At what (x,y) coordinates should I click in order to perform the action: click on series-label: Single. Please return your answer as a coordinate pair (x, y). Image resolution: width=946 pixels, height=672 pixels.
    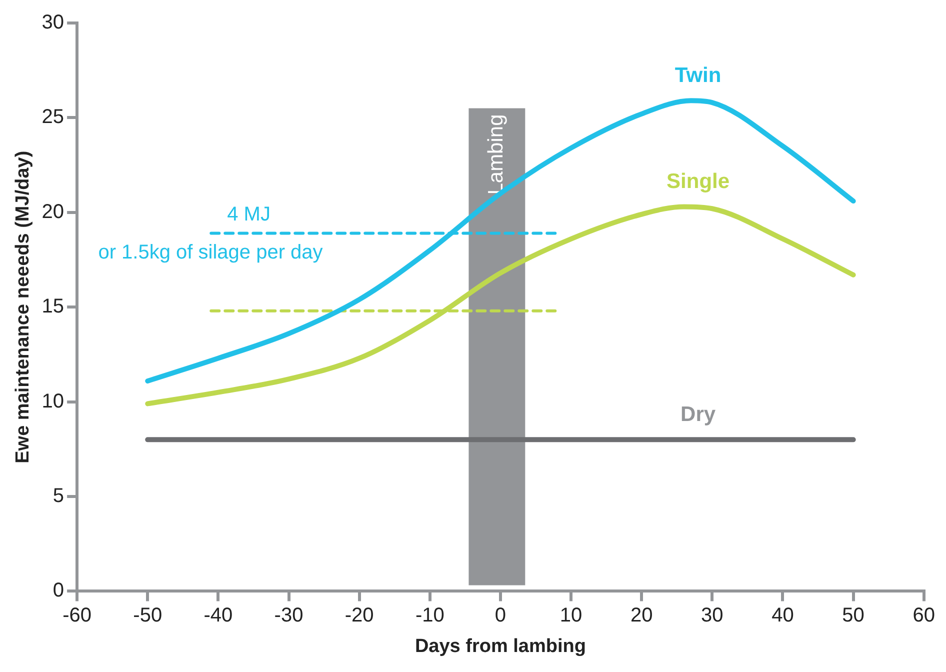
    Looking at the image, I should click on (698, 182).